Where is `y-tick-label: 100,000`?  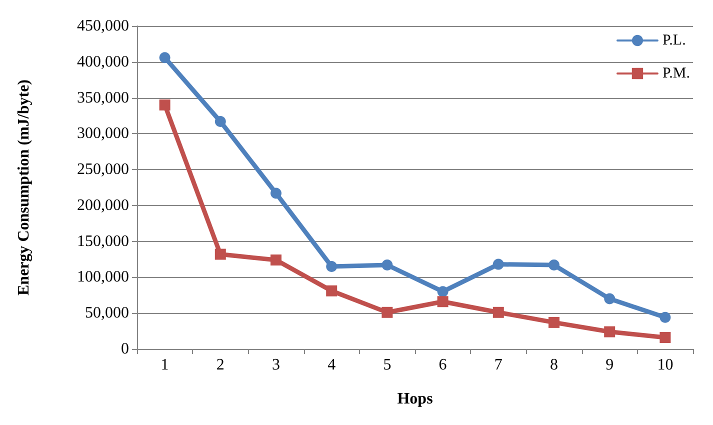
y-tick-label: 100,000 is located at coordinates (103, 277).